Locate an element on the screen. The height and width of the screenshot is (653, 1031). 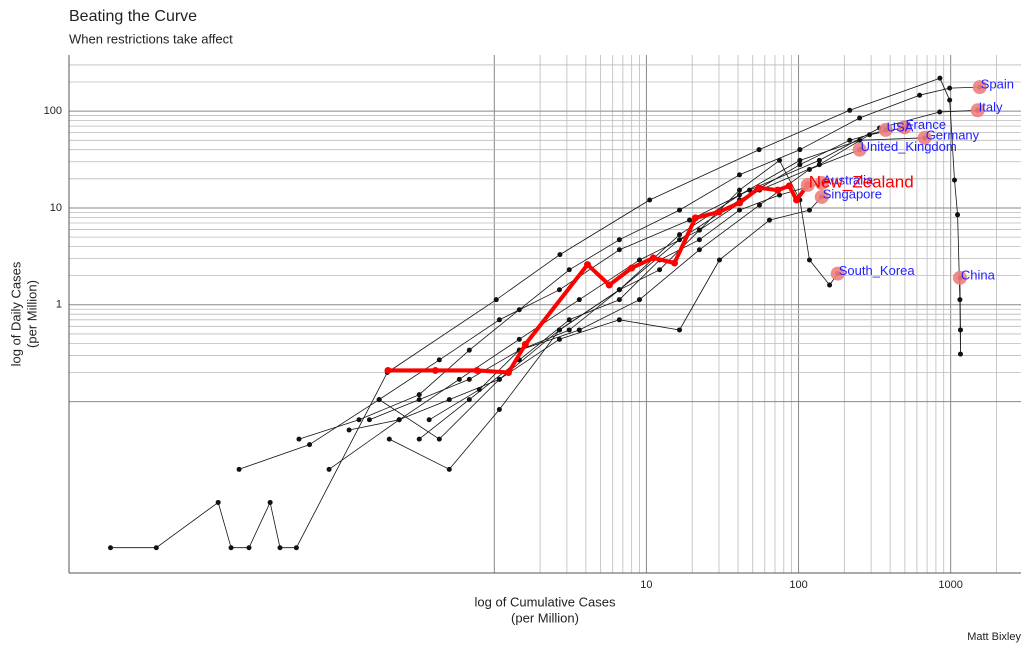
y-axis-label: log of Daily Cases is located at coordinates (15, 313).